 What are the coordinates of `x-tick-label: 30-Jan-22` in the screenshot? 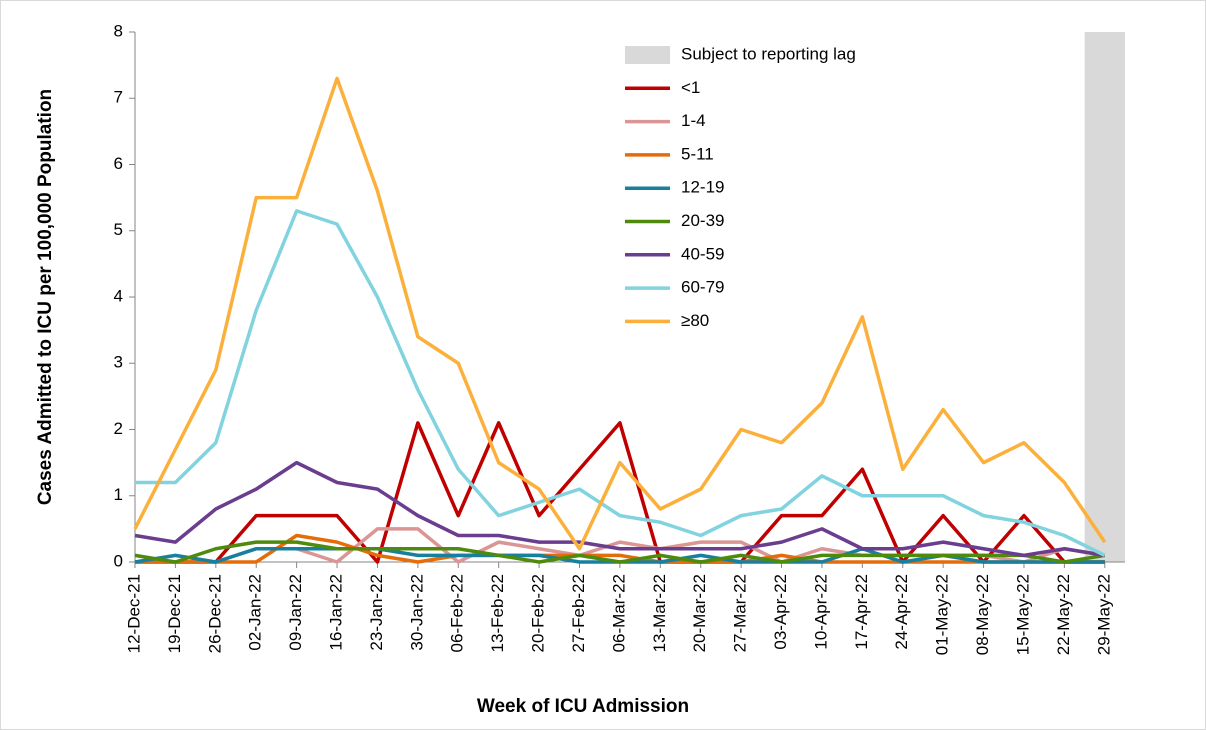 It's located at (416, 612).